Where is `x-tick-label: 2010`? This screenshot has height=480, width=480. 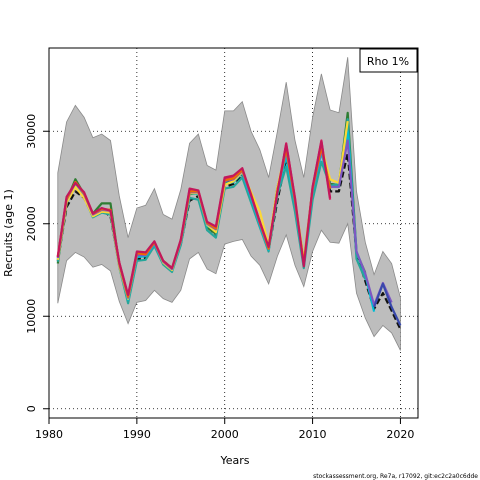 x-tick-label: 2010 is located at coordinates (313, 434).